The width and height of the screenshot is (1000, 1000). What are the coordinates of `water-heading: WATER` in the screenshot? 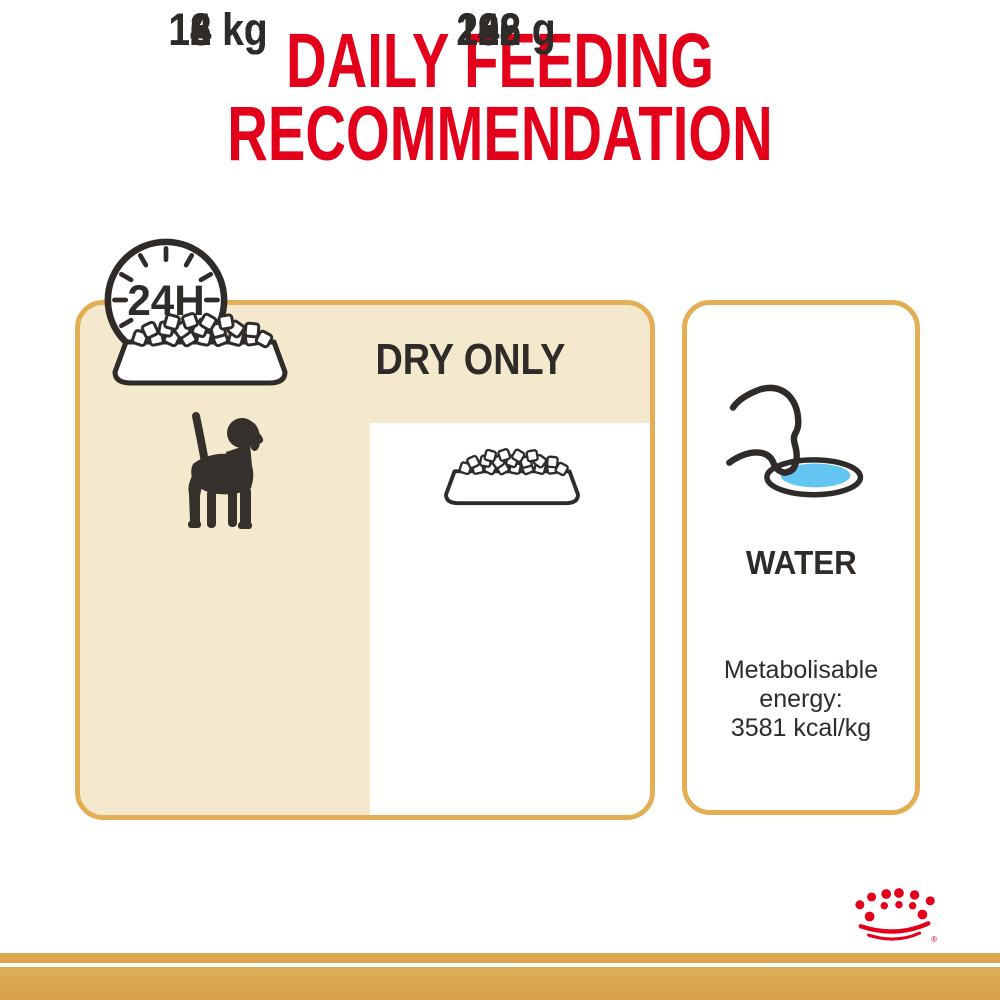 It's located at (801, 563).